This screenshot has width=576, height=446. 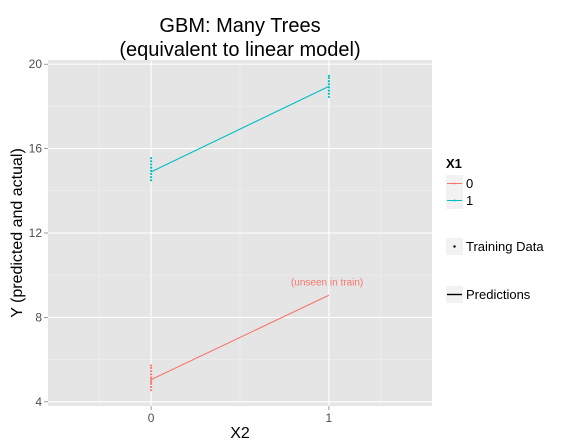 What do you see at coordinates (454, 163) in the screenshot?
I see `legend-title: X1` at bounding box center [454, 163].